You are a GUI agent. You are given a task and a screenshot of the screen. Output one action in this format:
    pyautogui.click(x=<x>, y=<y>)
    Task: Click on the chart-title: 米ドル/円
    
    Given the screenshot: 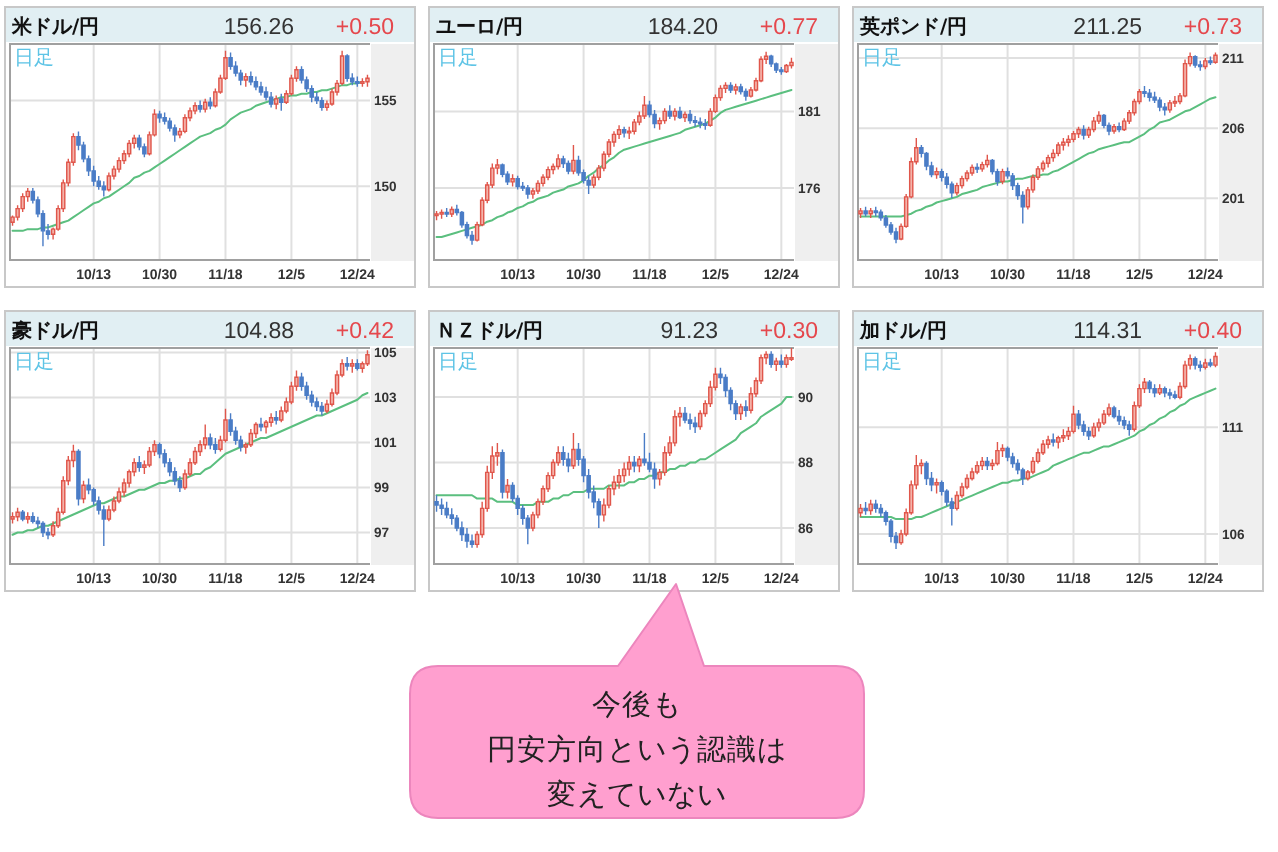 What is the action you would take?
    pyautogui.click(x=55, y=27)
    